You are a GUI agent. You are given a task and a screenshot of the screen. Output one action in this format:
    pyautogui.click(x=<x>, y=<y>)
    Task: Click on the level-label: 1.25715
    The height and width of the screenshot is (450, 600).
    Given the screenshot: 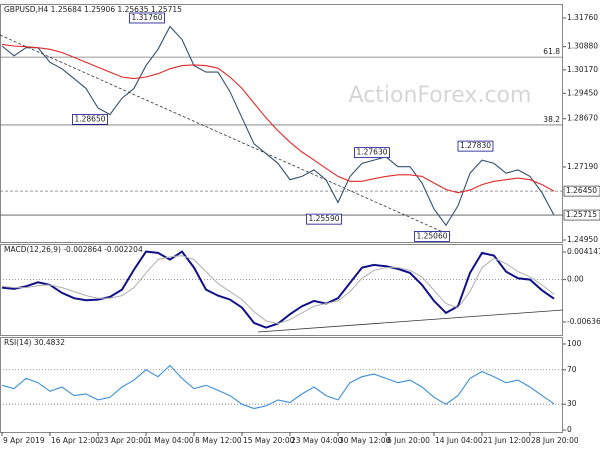 What is the action you would take?
    pyautogui.click(x=581, y=214)
    